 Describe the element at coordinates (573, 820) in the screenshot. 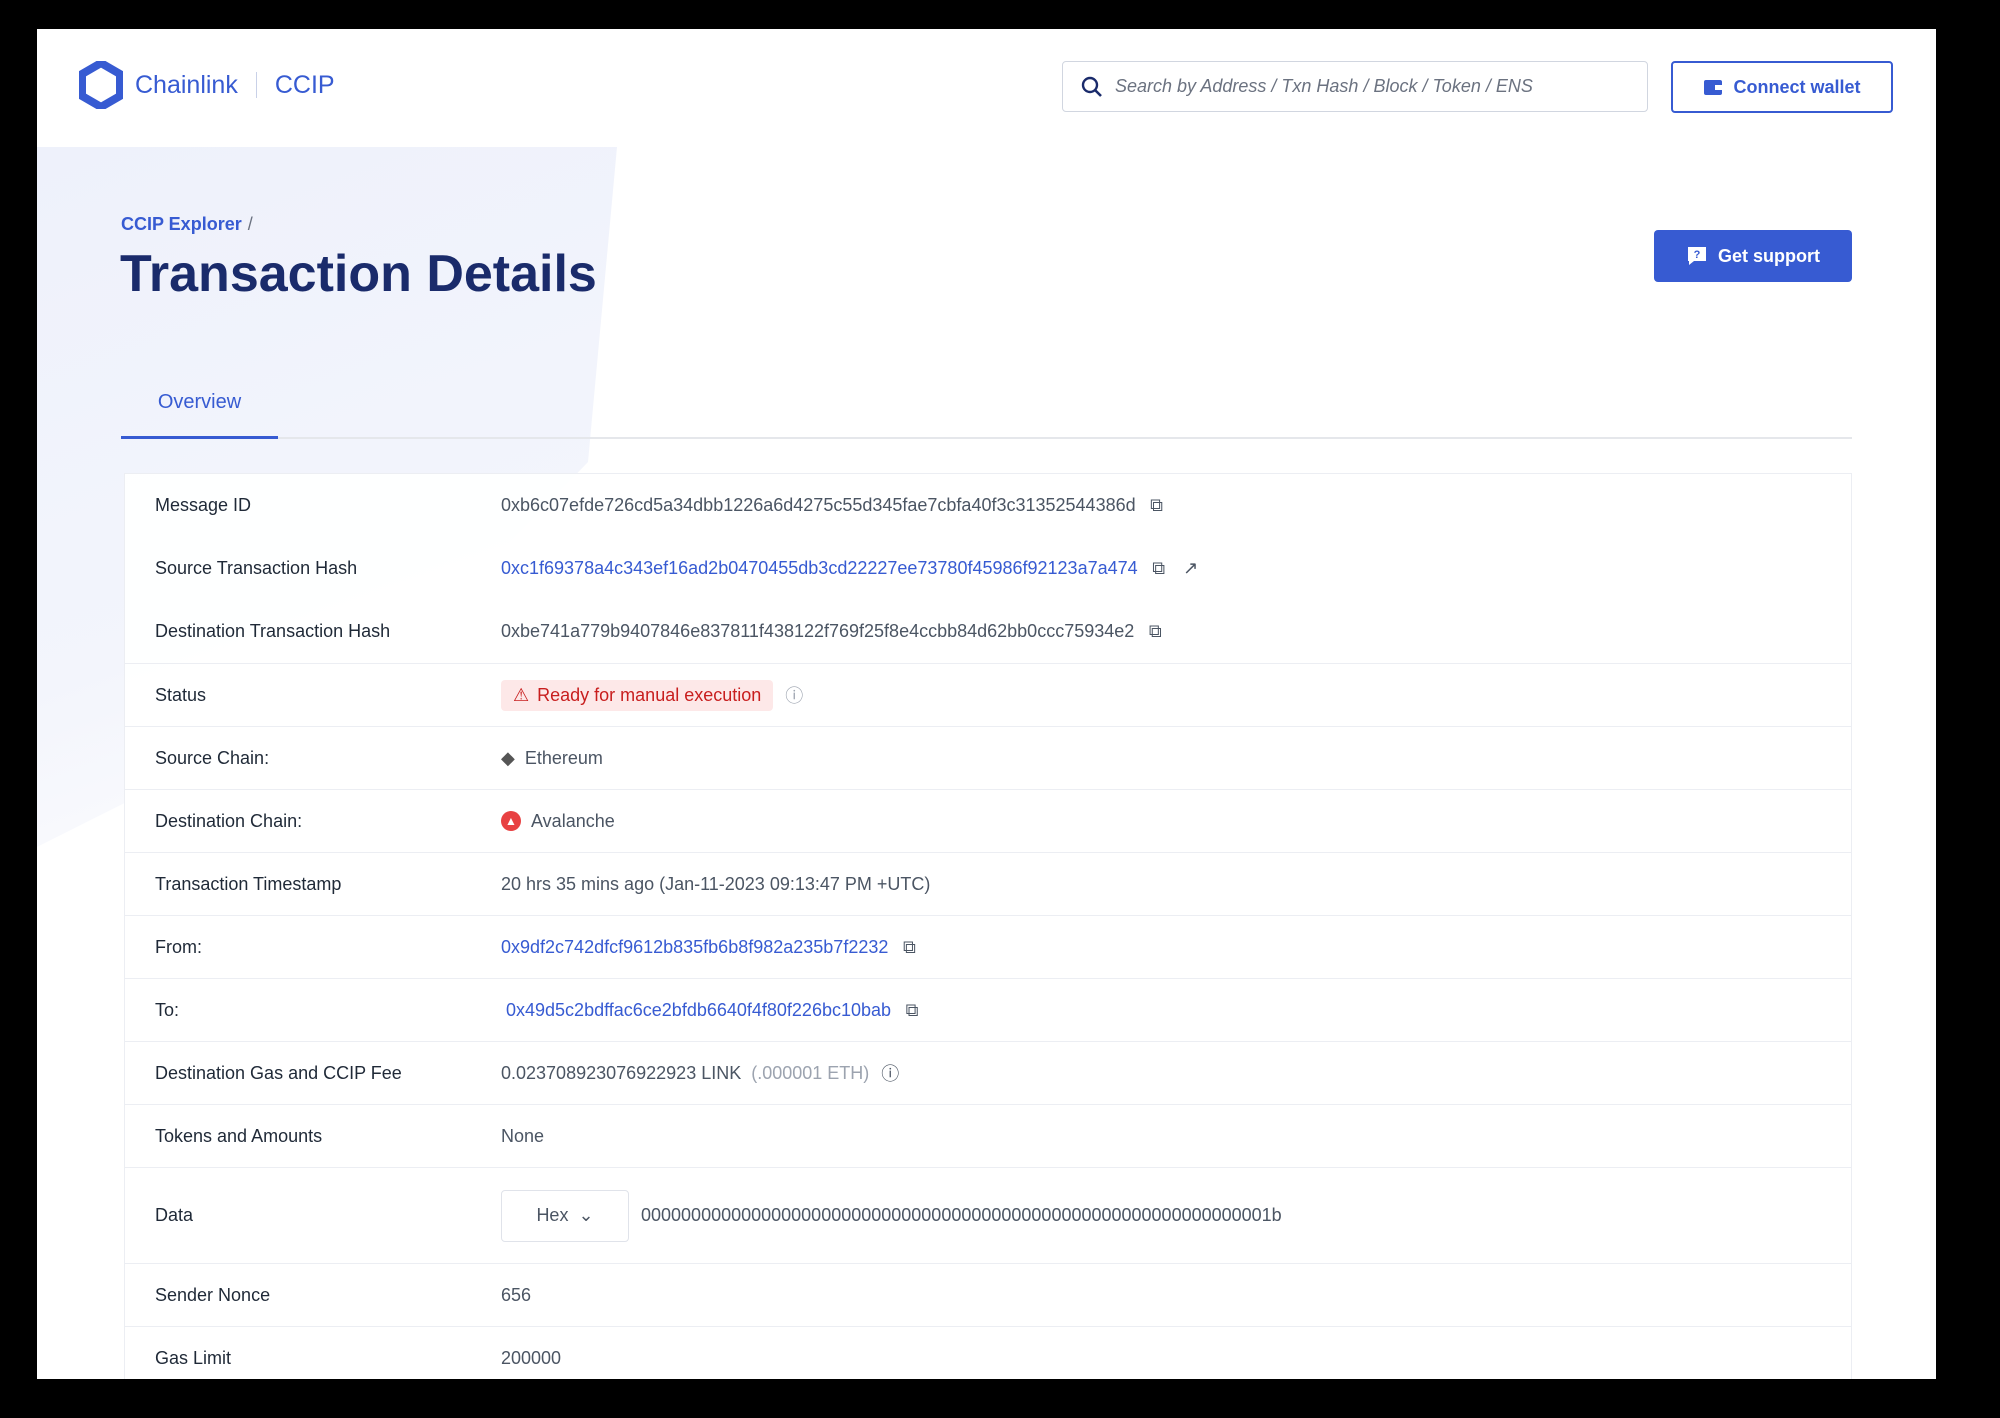

I see `dest-chain-value: Avalanche` at that location.